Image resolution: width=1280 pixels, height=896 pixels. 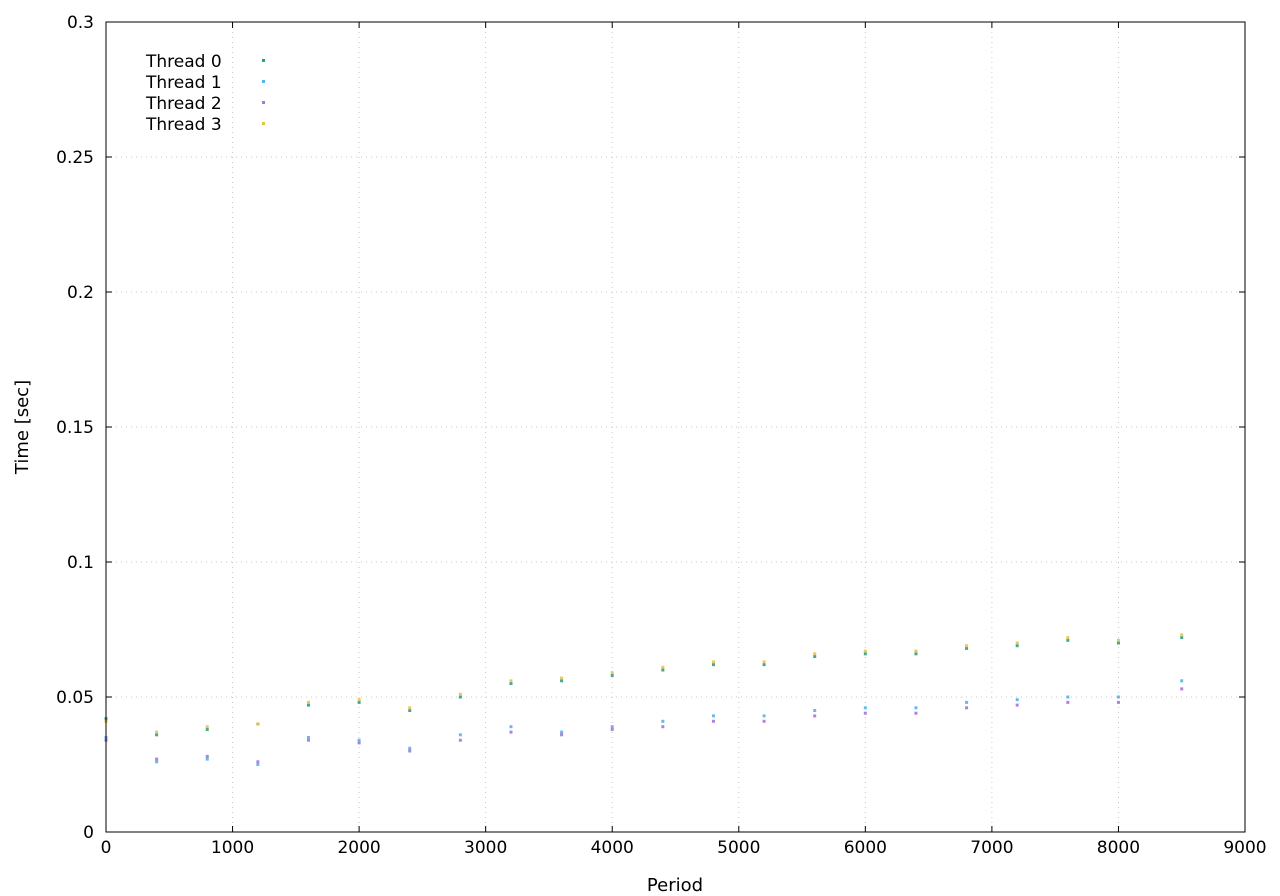 What do you see at coordinates (75, 698) in the screenshot?
I see `y-tick-label: 0.05` at bounding box center [75, 698].